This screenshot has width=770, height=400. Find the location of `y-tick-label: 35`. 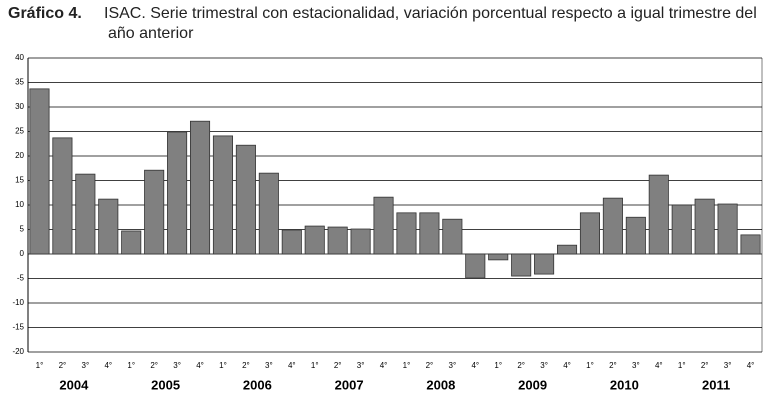

y-tick-label: 35 is located at coordinates (19, 82).